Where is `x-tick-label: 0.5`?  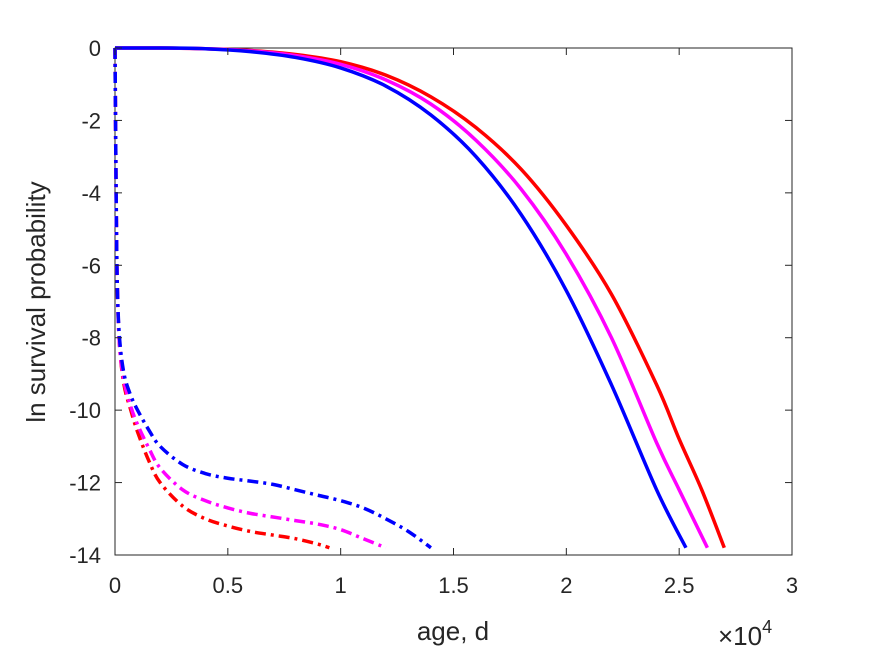
x-tick-label: 0.5 is located at coordinates (228, 585).